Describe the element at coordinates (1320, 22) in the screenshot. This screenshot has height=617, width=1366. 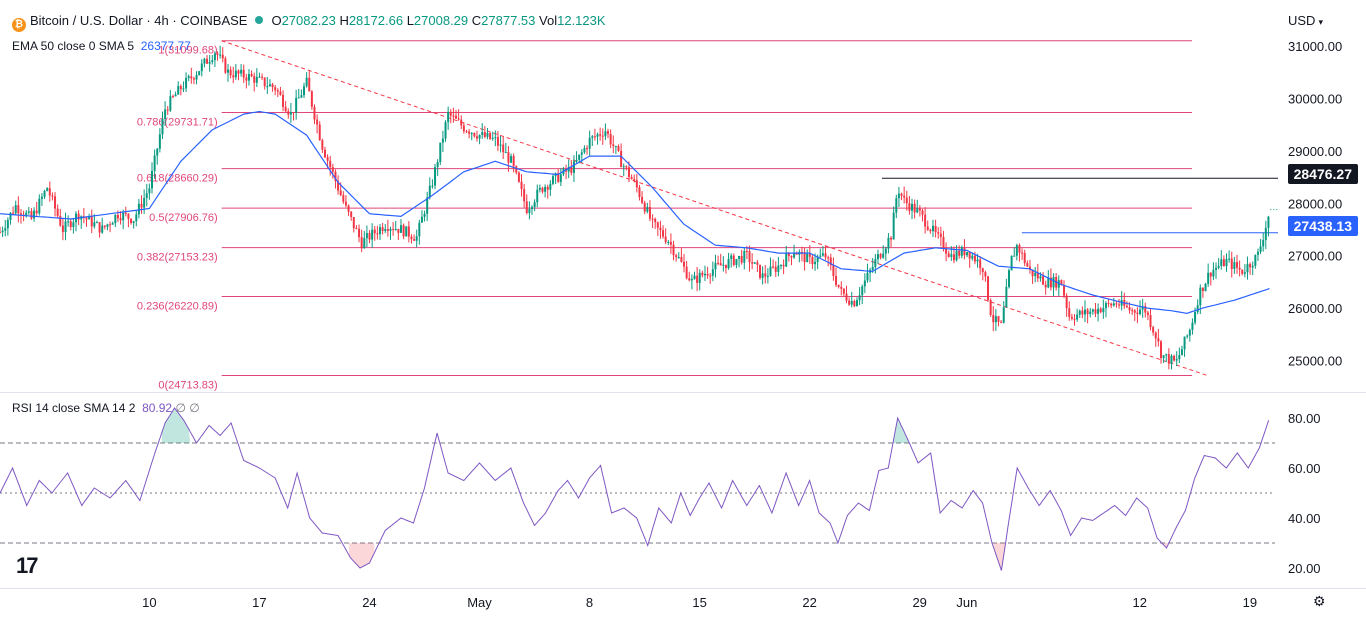
I see `chevron-down-icon: ▾` at that location.